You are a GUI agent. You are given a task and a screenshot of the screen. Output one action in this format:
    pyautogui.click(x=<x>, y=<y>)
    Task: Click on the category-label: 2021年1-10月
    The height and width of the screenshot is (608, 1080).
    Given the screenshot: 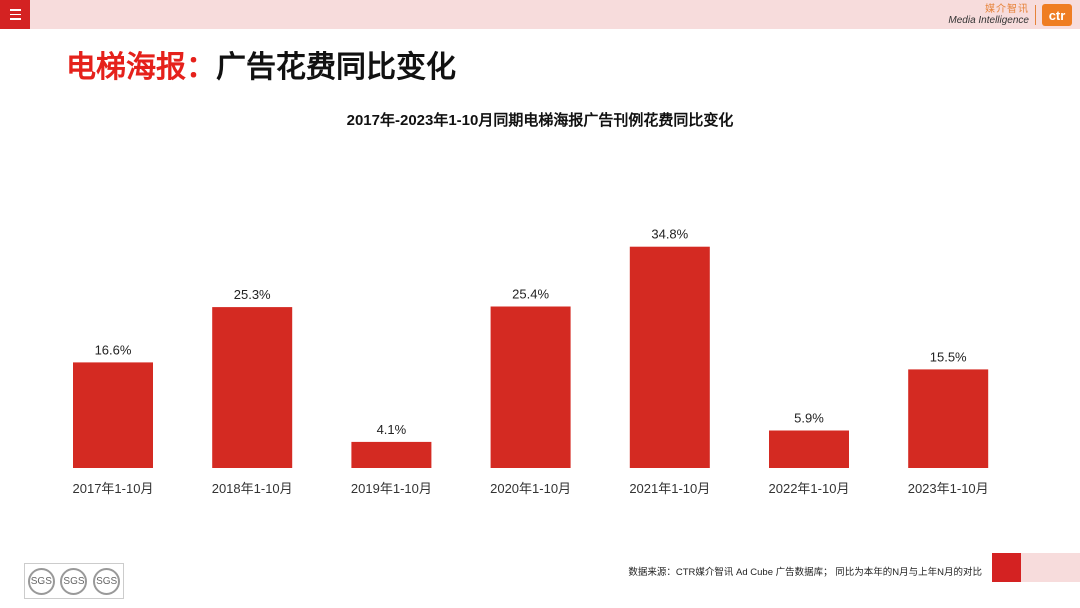 What is the action you would take?
    pyautogui.click(x=669, y=488)
    